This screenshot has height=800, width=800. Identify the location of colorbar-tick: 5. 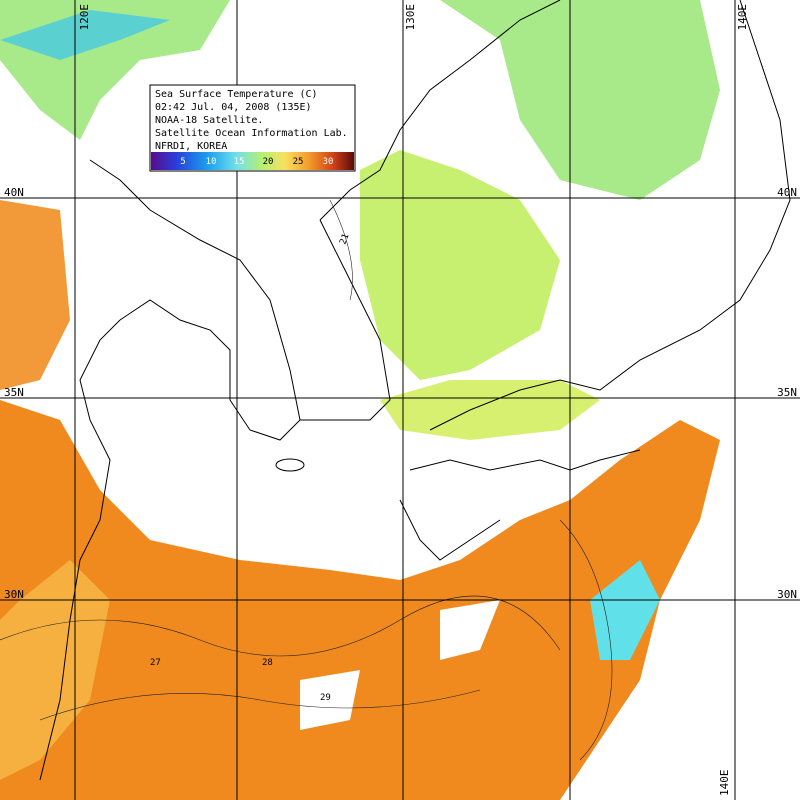
(182, 162).